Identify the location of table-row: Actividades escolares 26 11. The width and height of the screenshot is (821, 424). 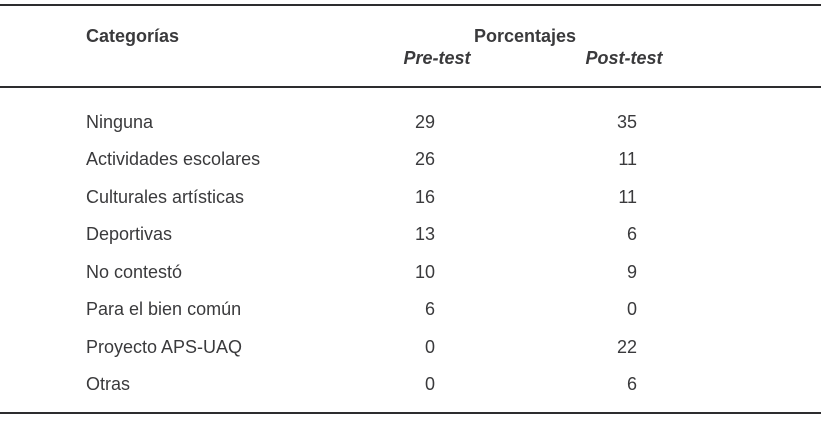
(410, 160).